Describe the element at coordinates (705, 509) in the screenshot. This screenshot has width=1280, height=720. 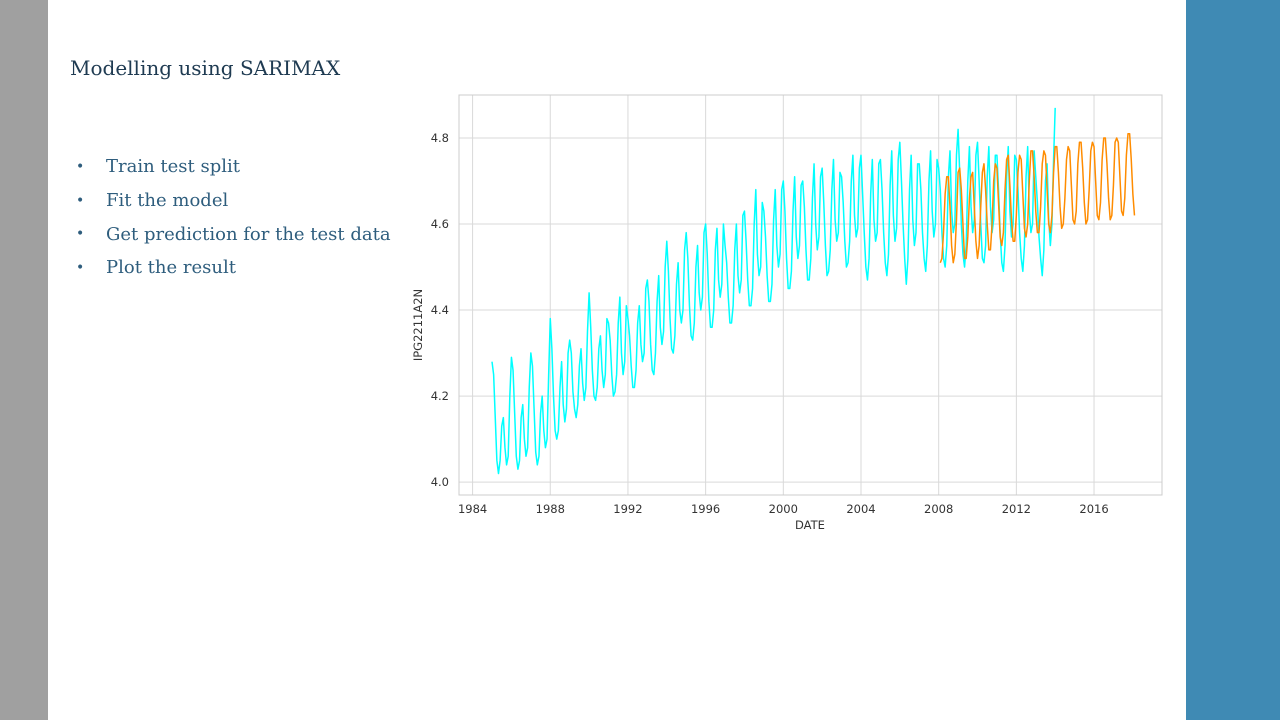
I see `x-tick-label: 1996` at that location.